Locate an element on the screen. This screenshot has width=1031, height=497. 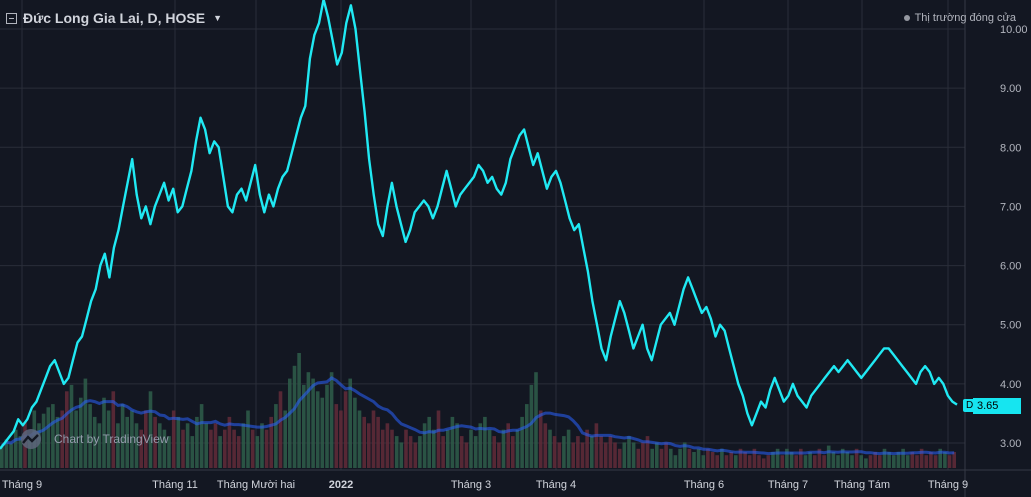
y-tick-label: 10.00 is located at coordinates (1014, 30).